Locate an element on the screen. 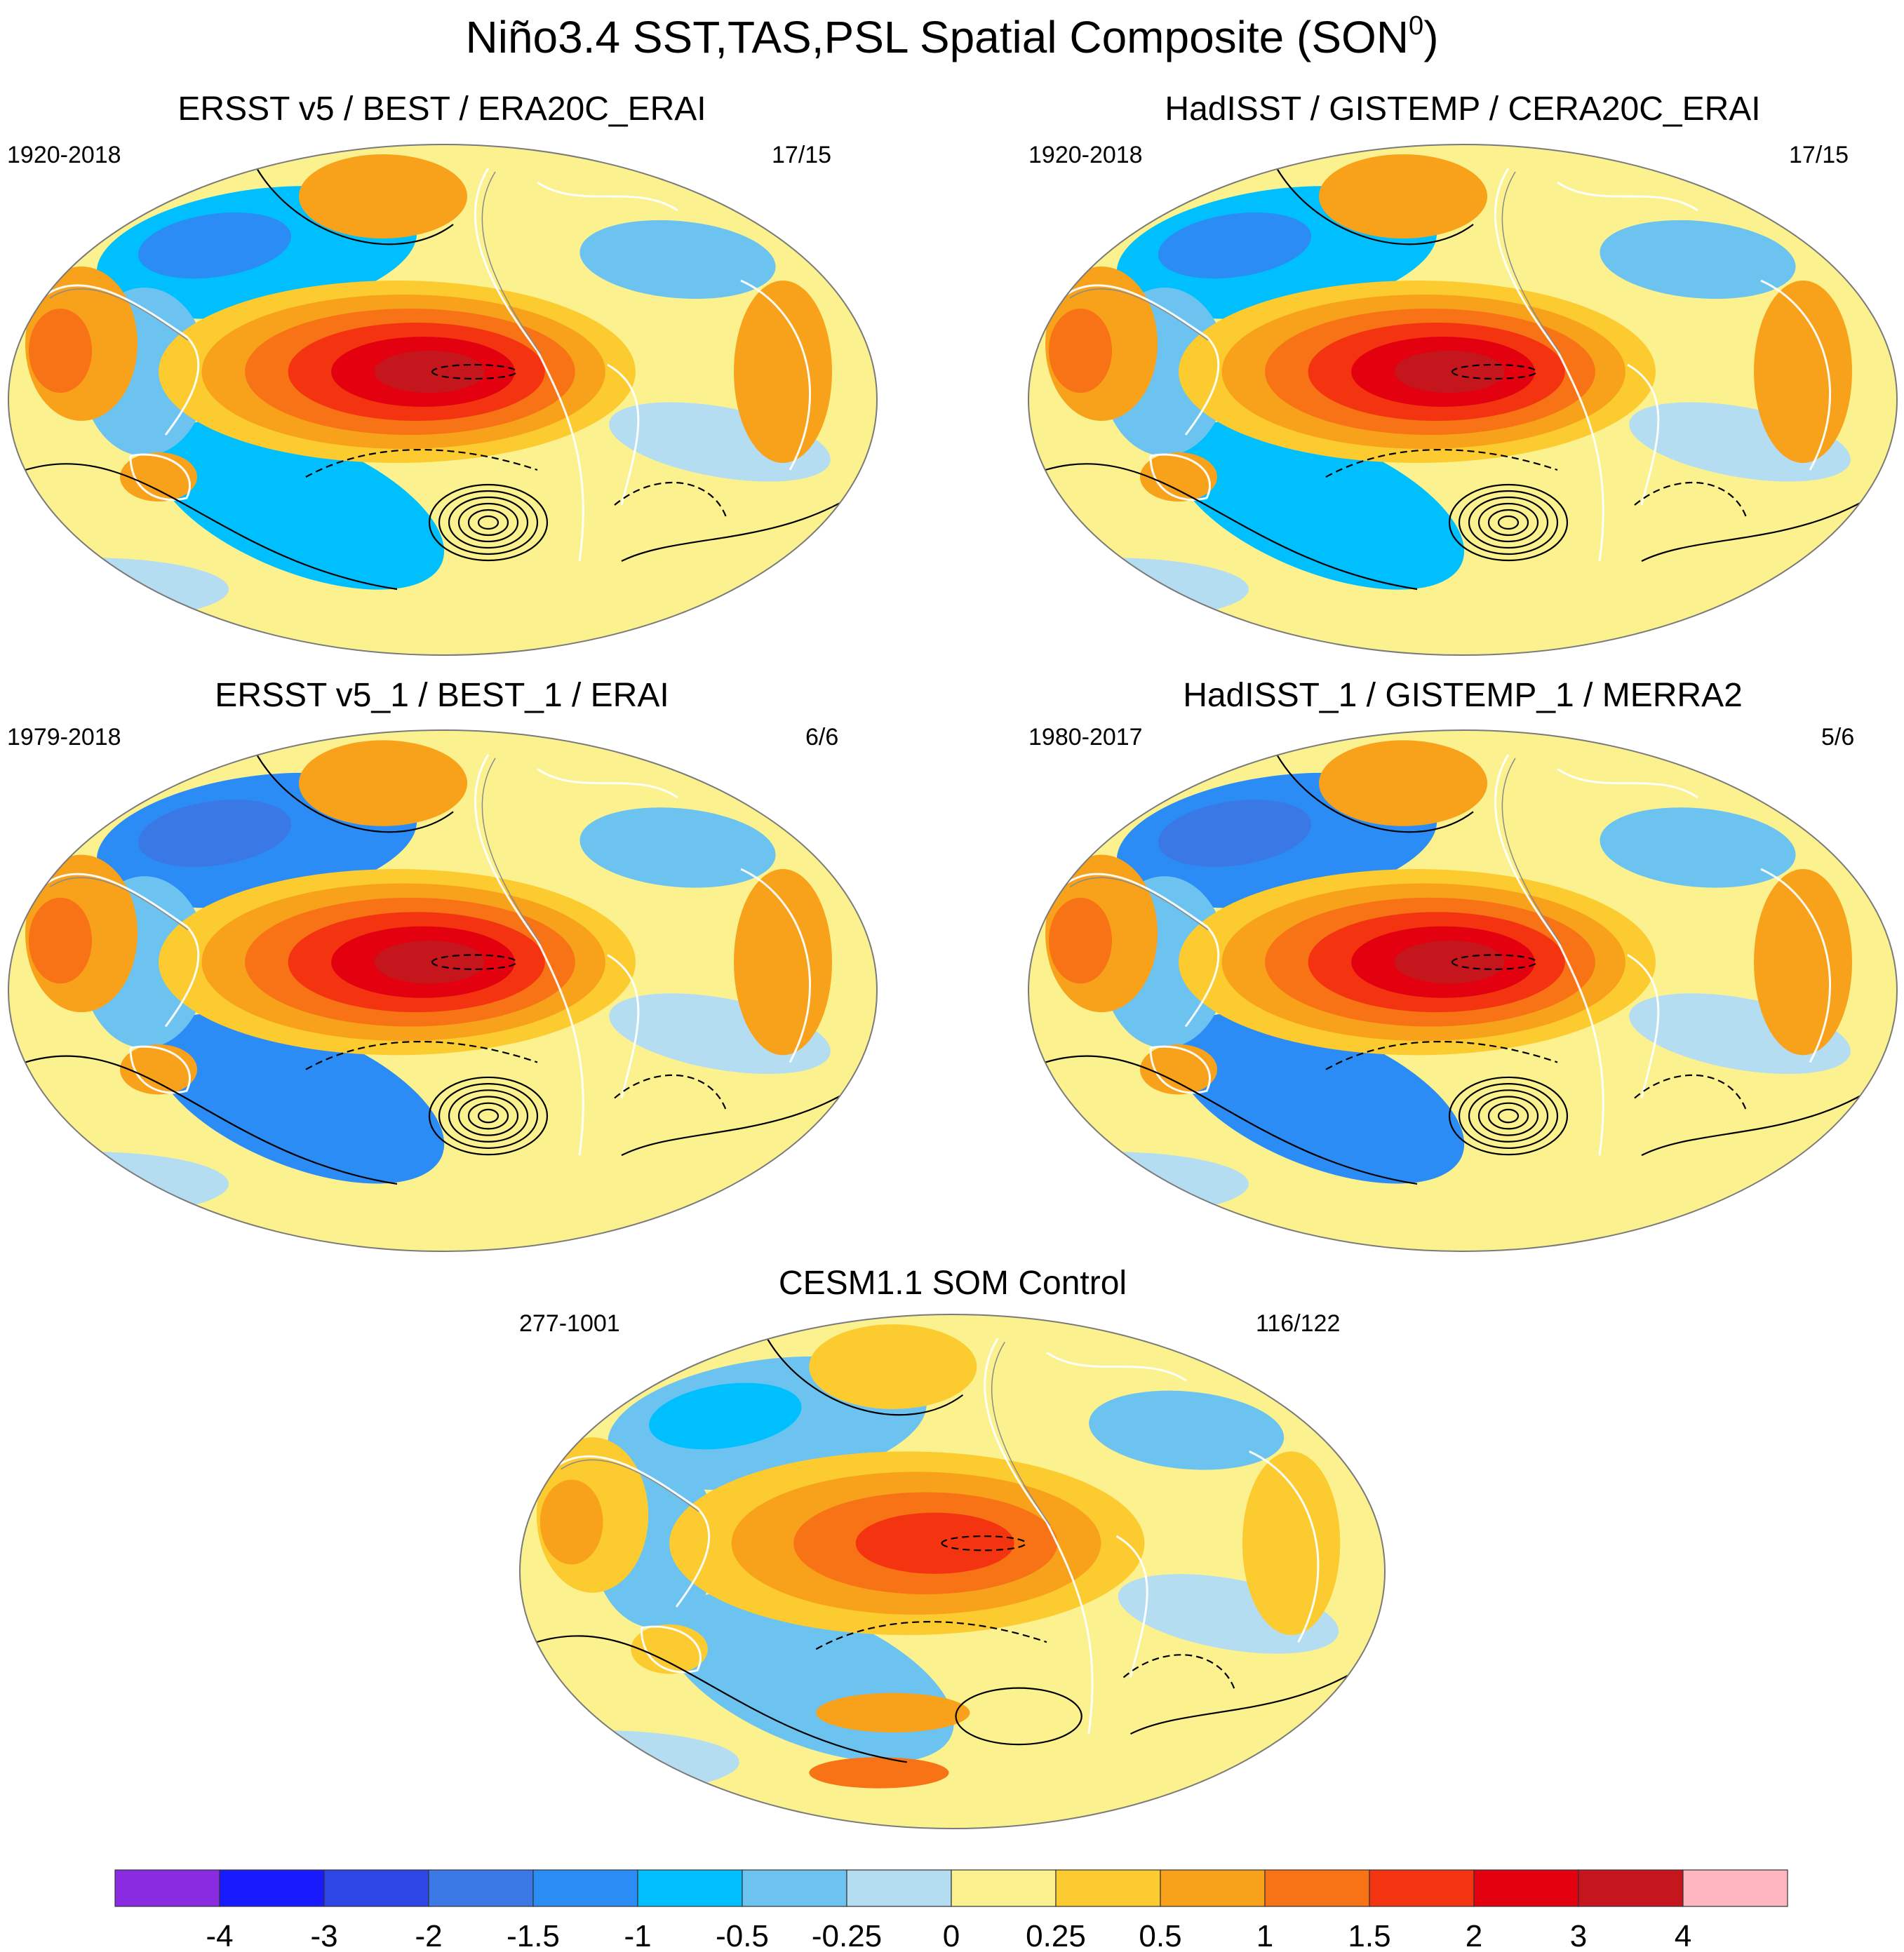 The image size is (1904, 1952). colorbar-tick-label: -2 is located at coordinates (428, 1936).